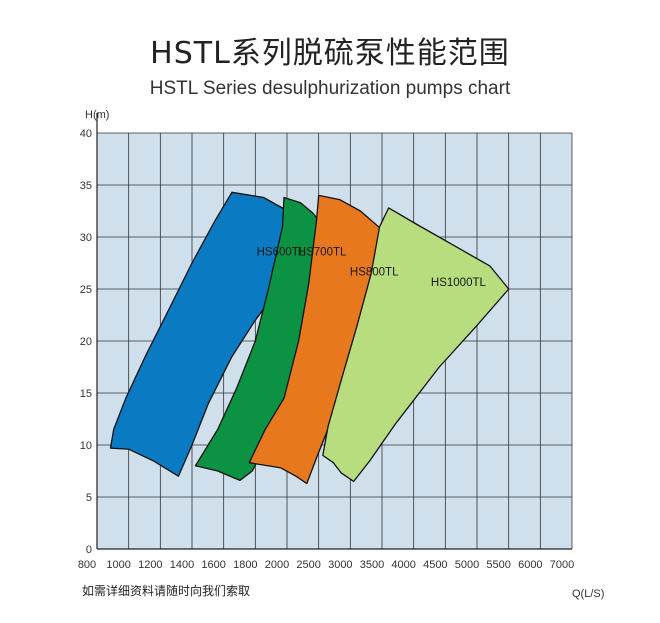  What do you see at coordinates (118, 565) in the screenshot?
I see `x-tick-label: 1000` at bounding box center [118, 565].